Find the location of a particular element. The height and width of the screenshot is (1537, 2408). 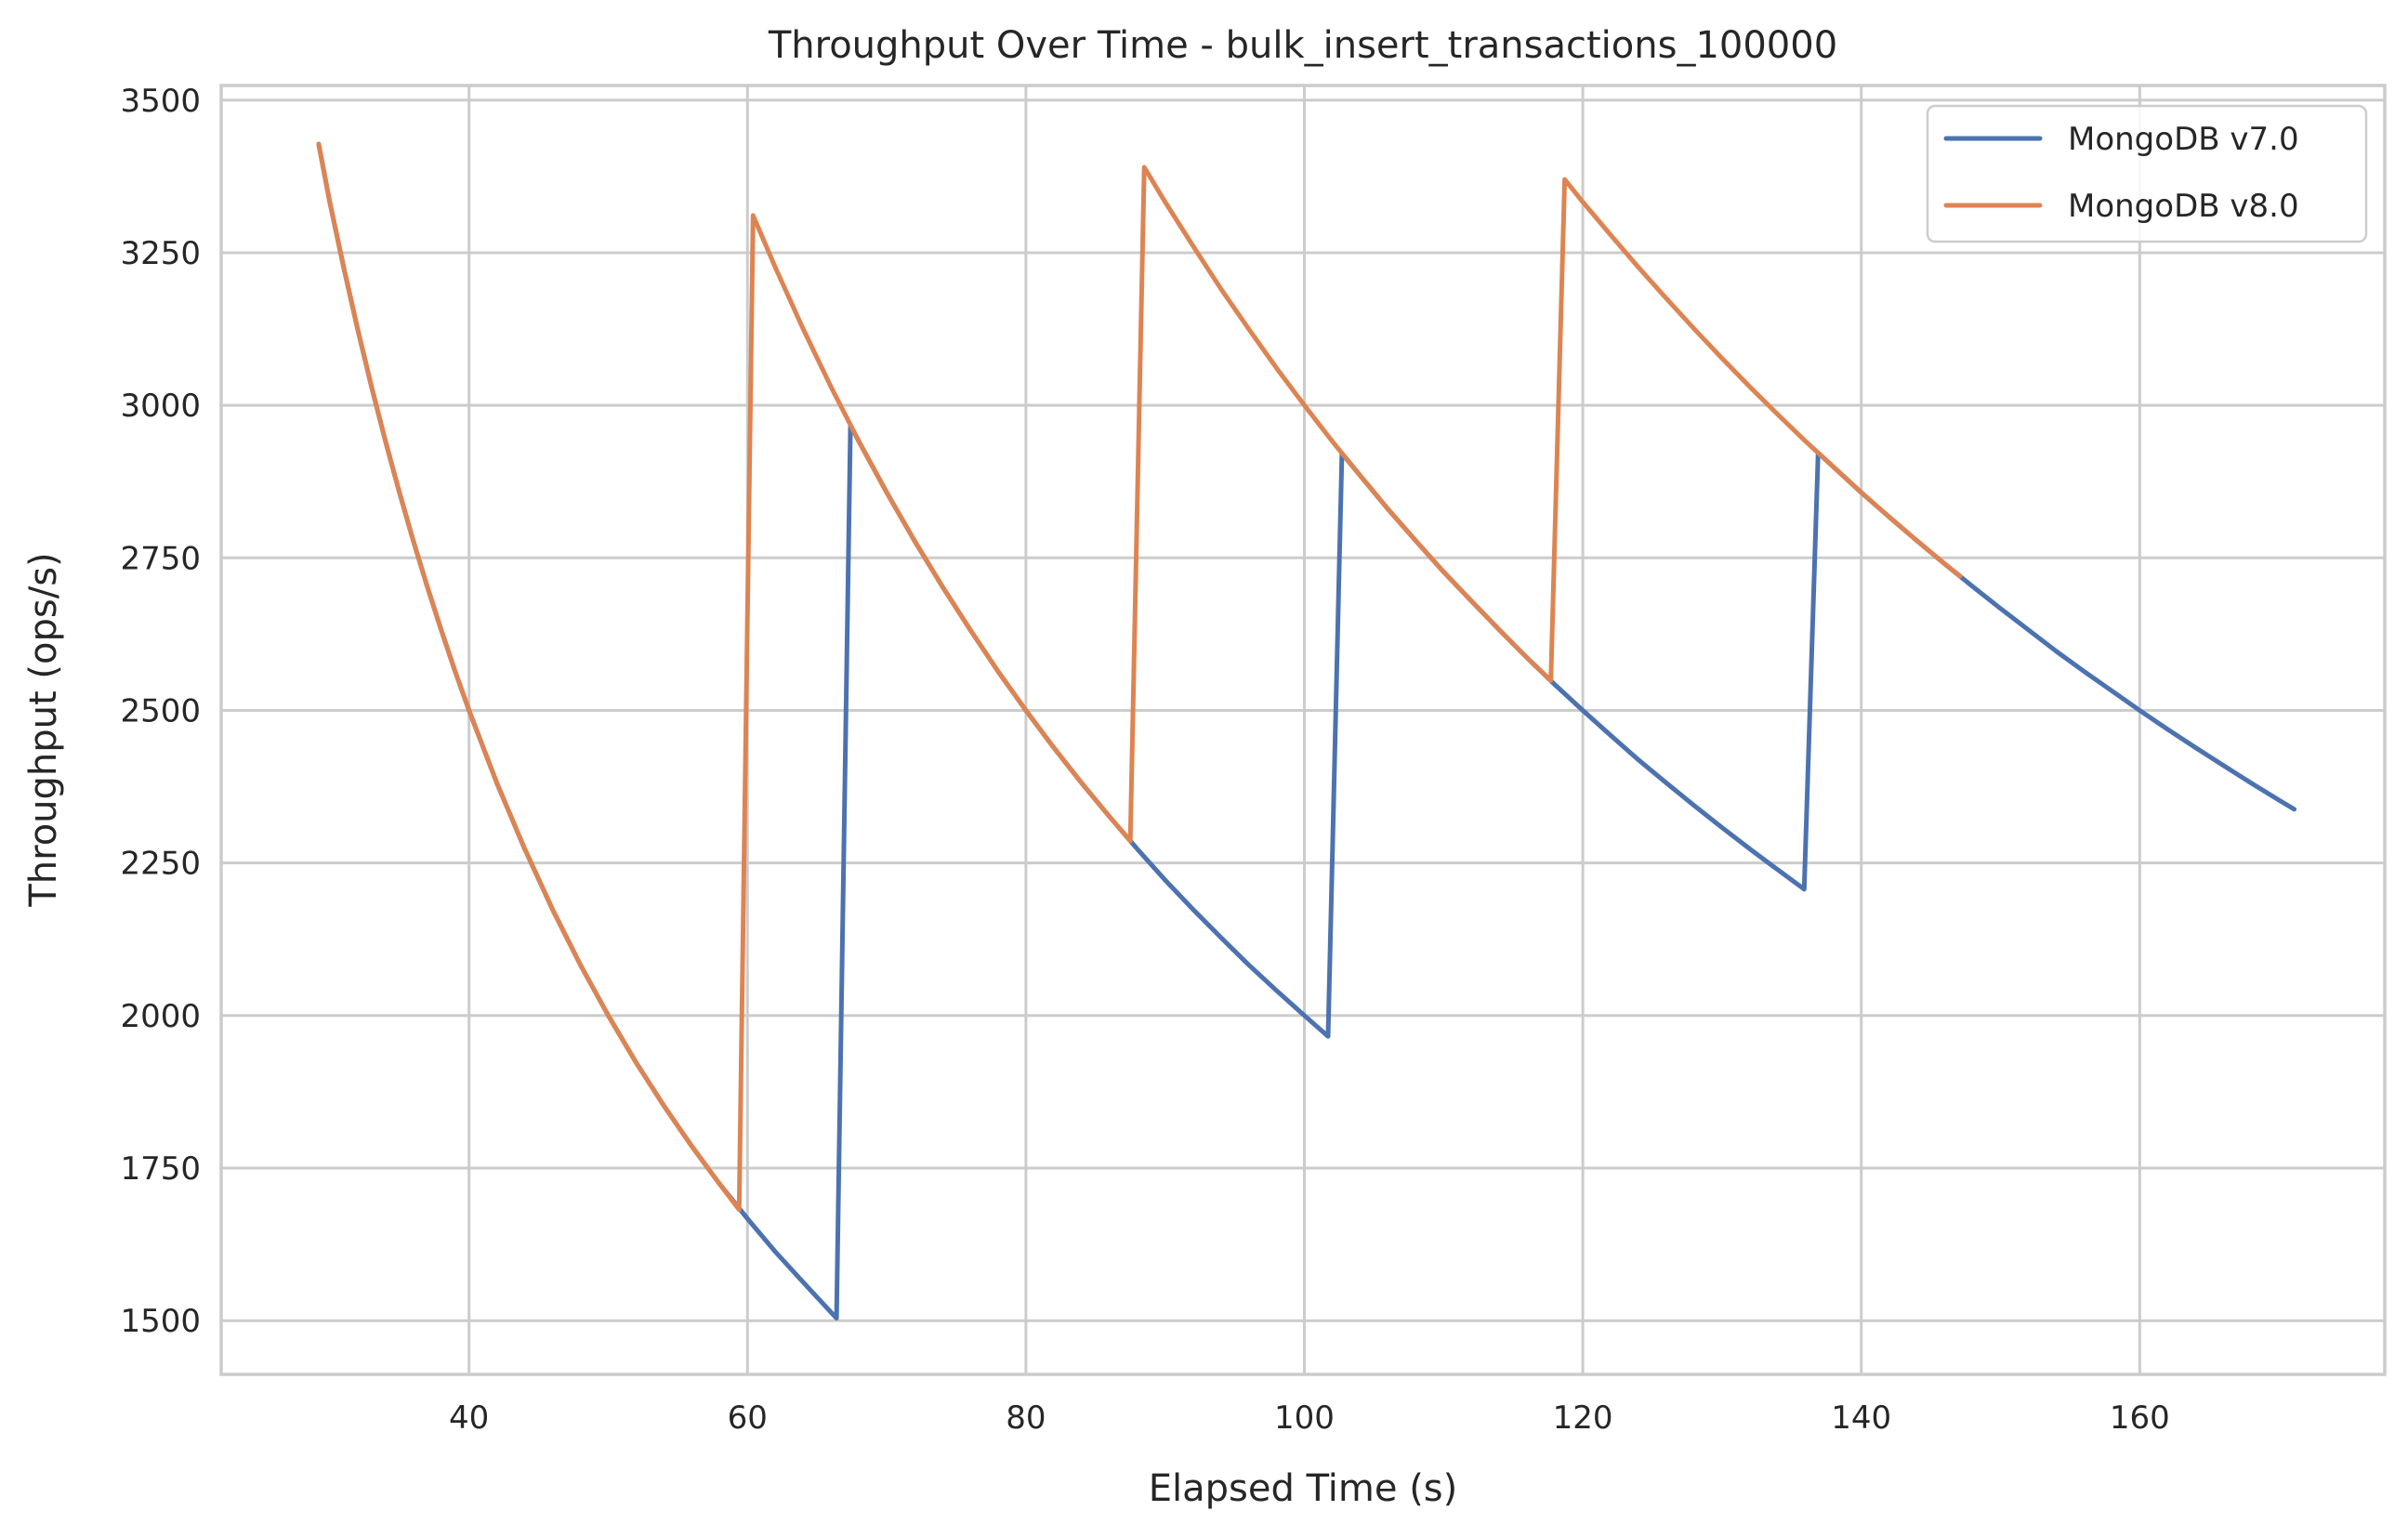

x-tick-label: 120 is located at coordinates (1583, 1418).